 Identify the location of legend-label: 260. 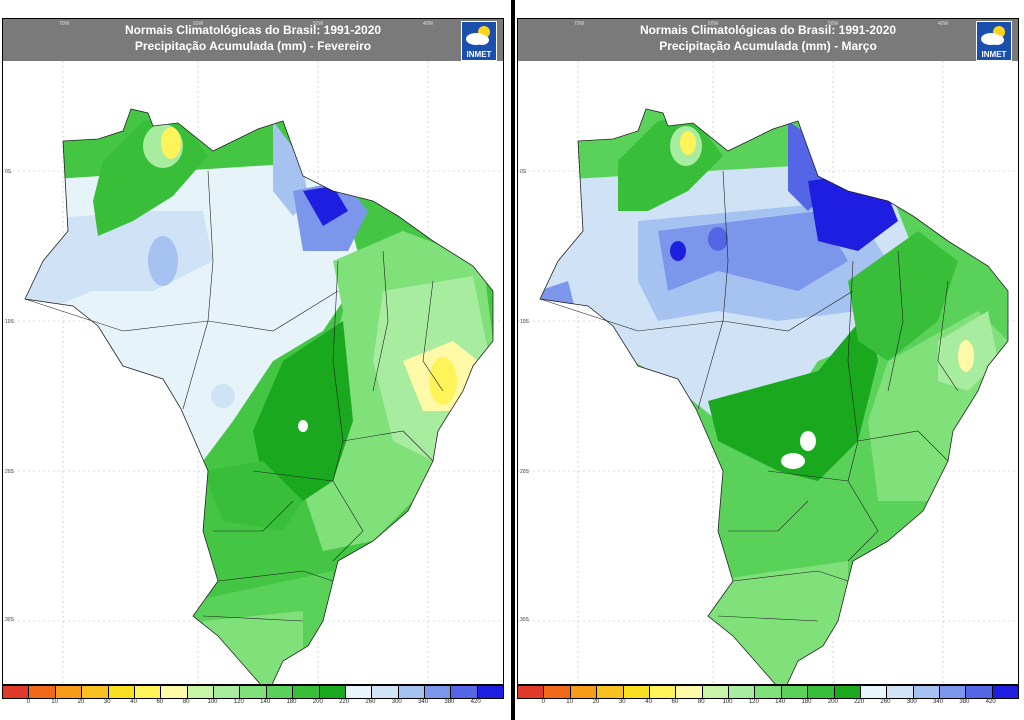
(370, 702).